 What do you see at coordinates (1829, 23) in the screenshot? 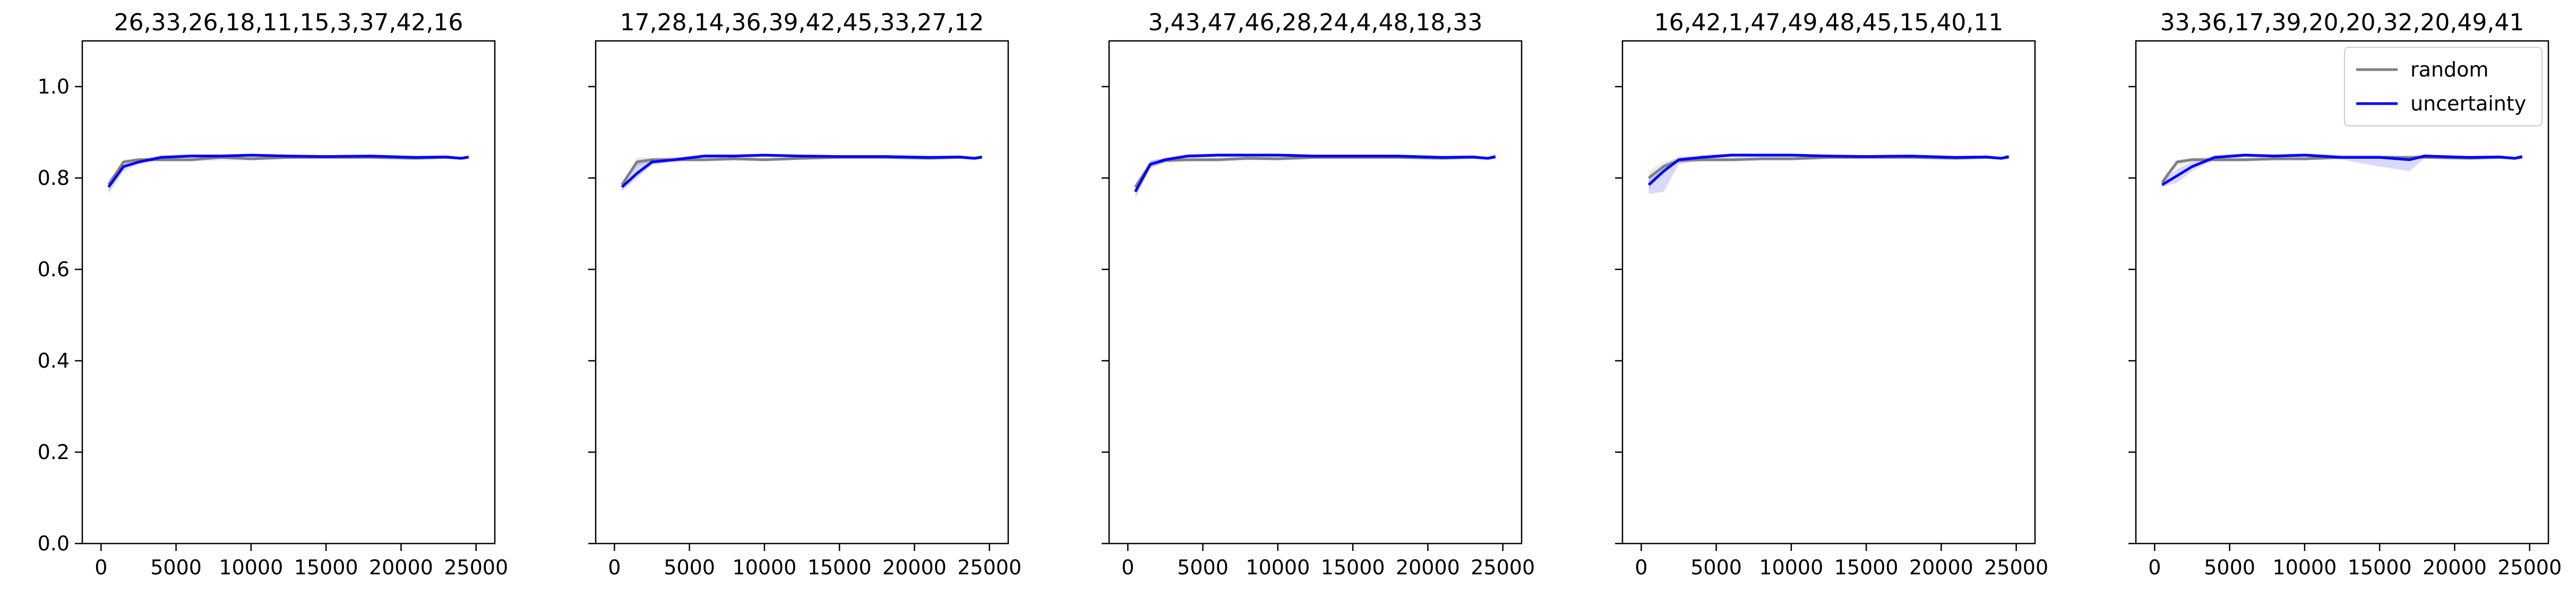
I see `subplot-title: 16,42,1,47,49,48,45,15,40,11` at bounding box center [1829, 23].